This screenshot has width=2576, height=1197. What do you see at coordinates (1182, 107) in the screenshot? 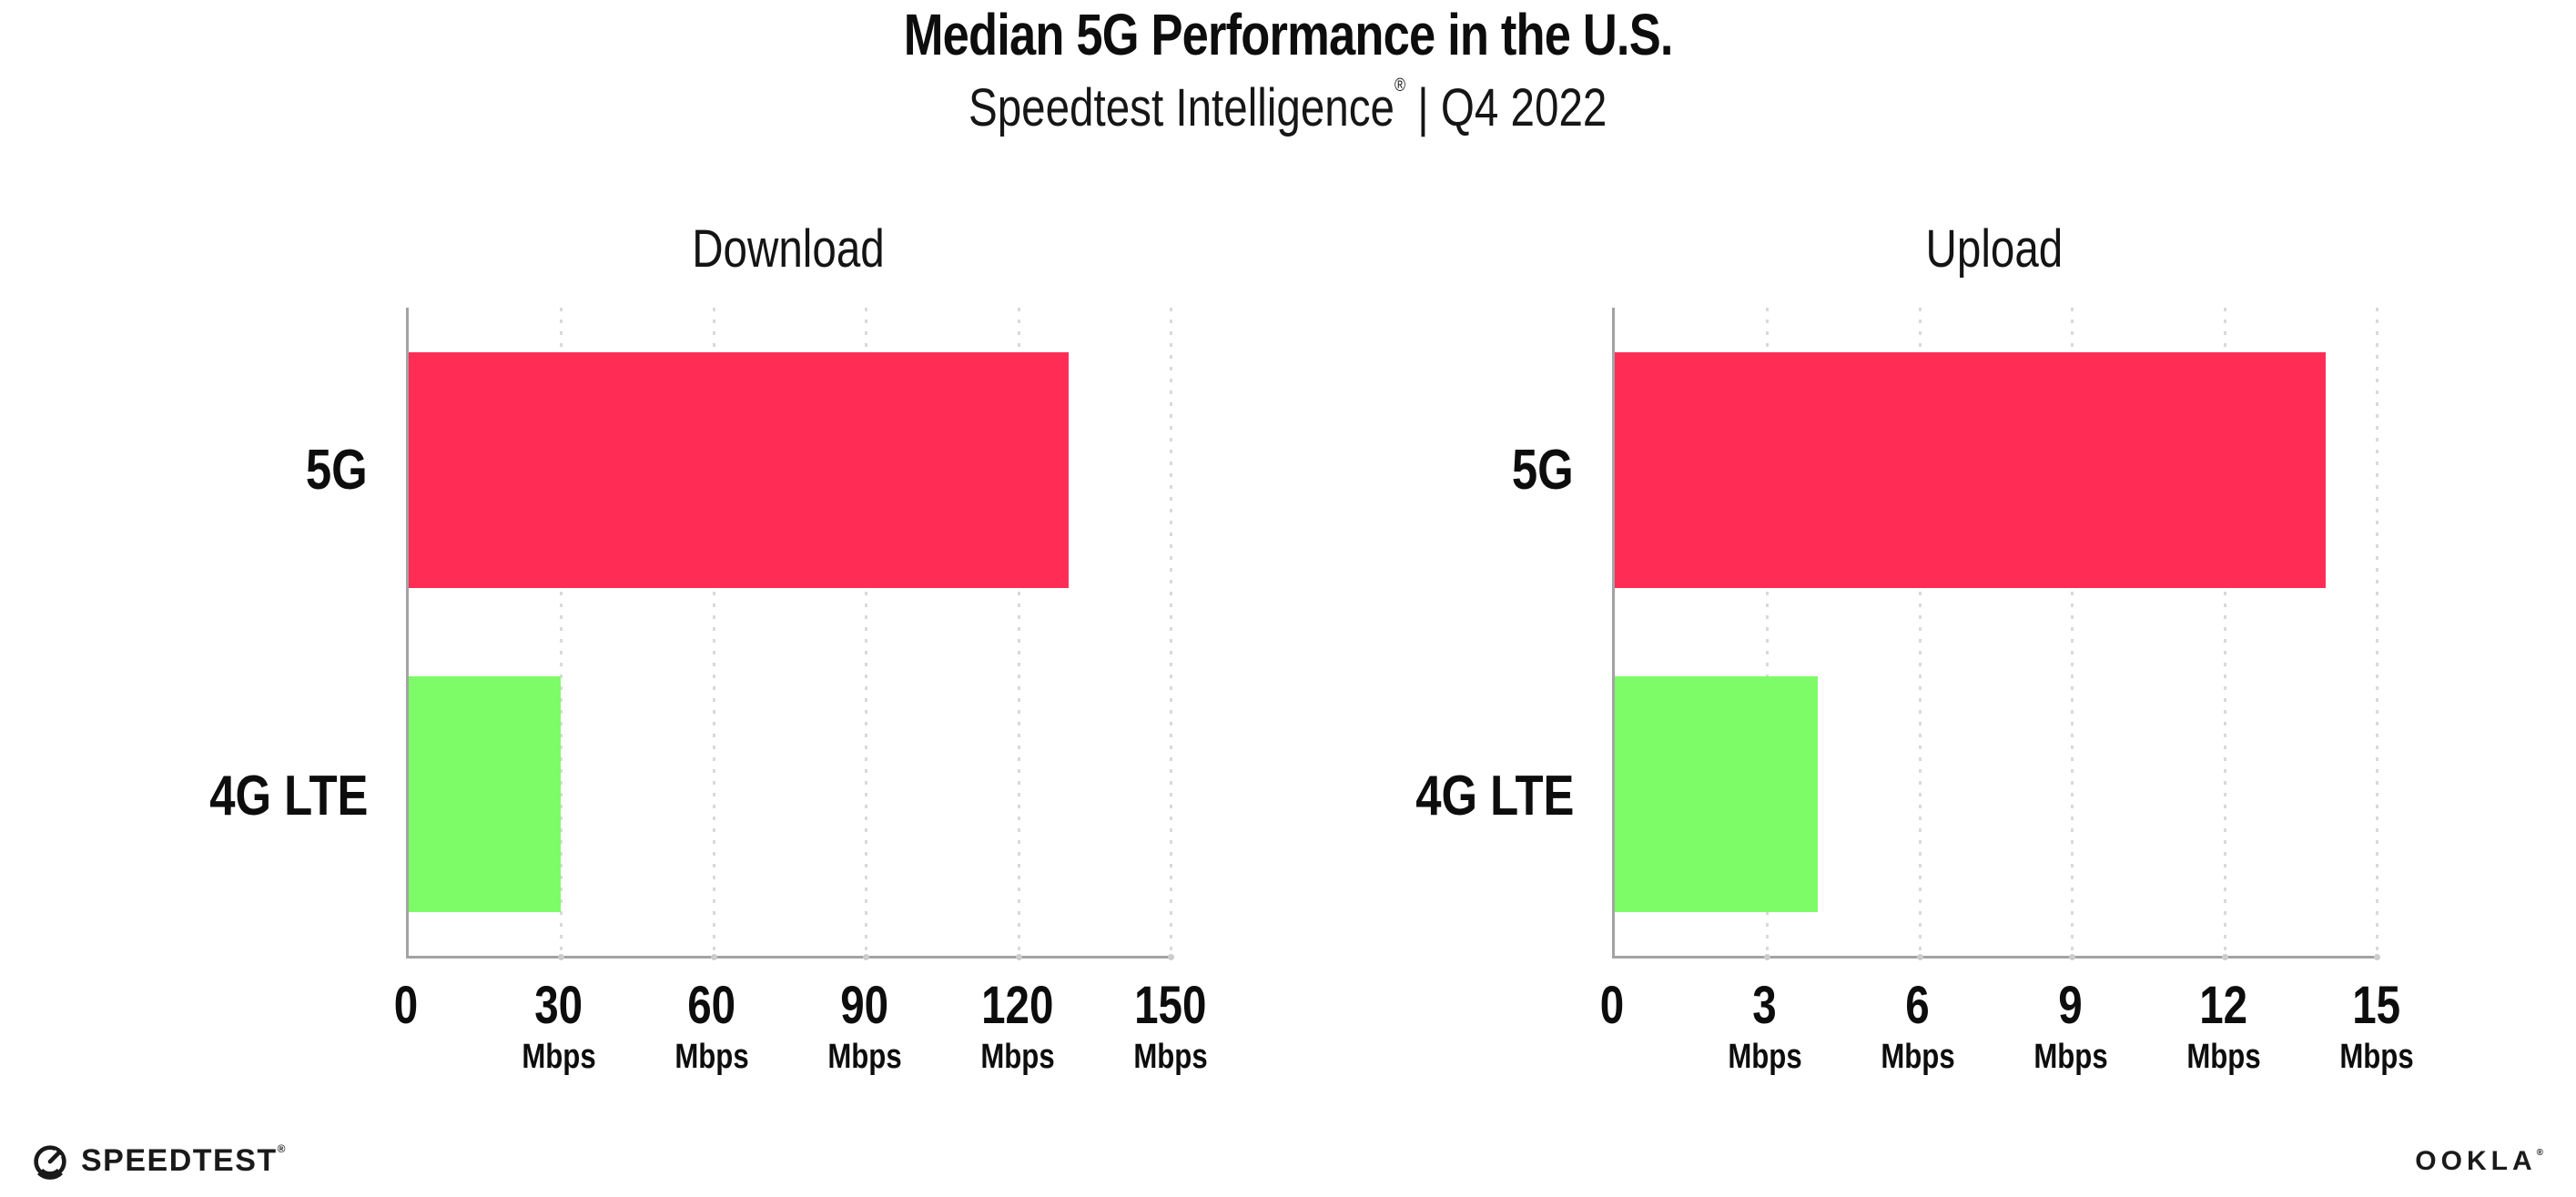
I see `subtitle-brand: Speedtest Intelligence` at bounding box center [1182, 107].